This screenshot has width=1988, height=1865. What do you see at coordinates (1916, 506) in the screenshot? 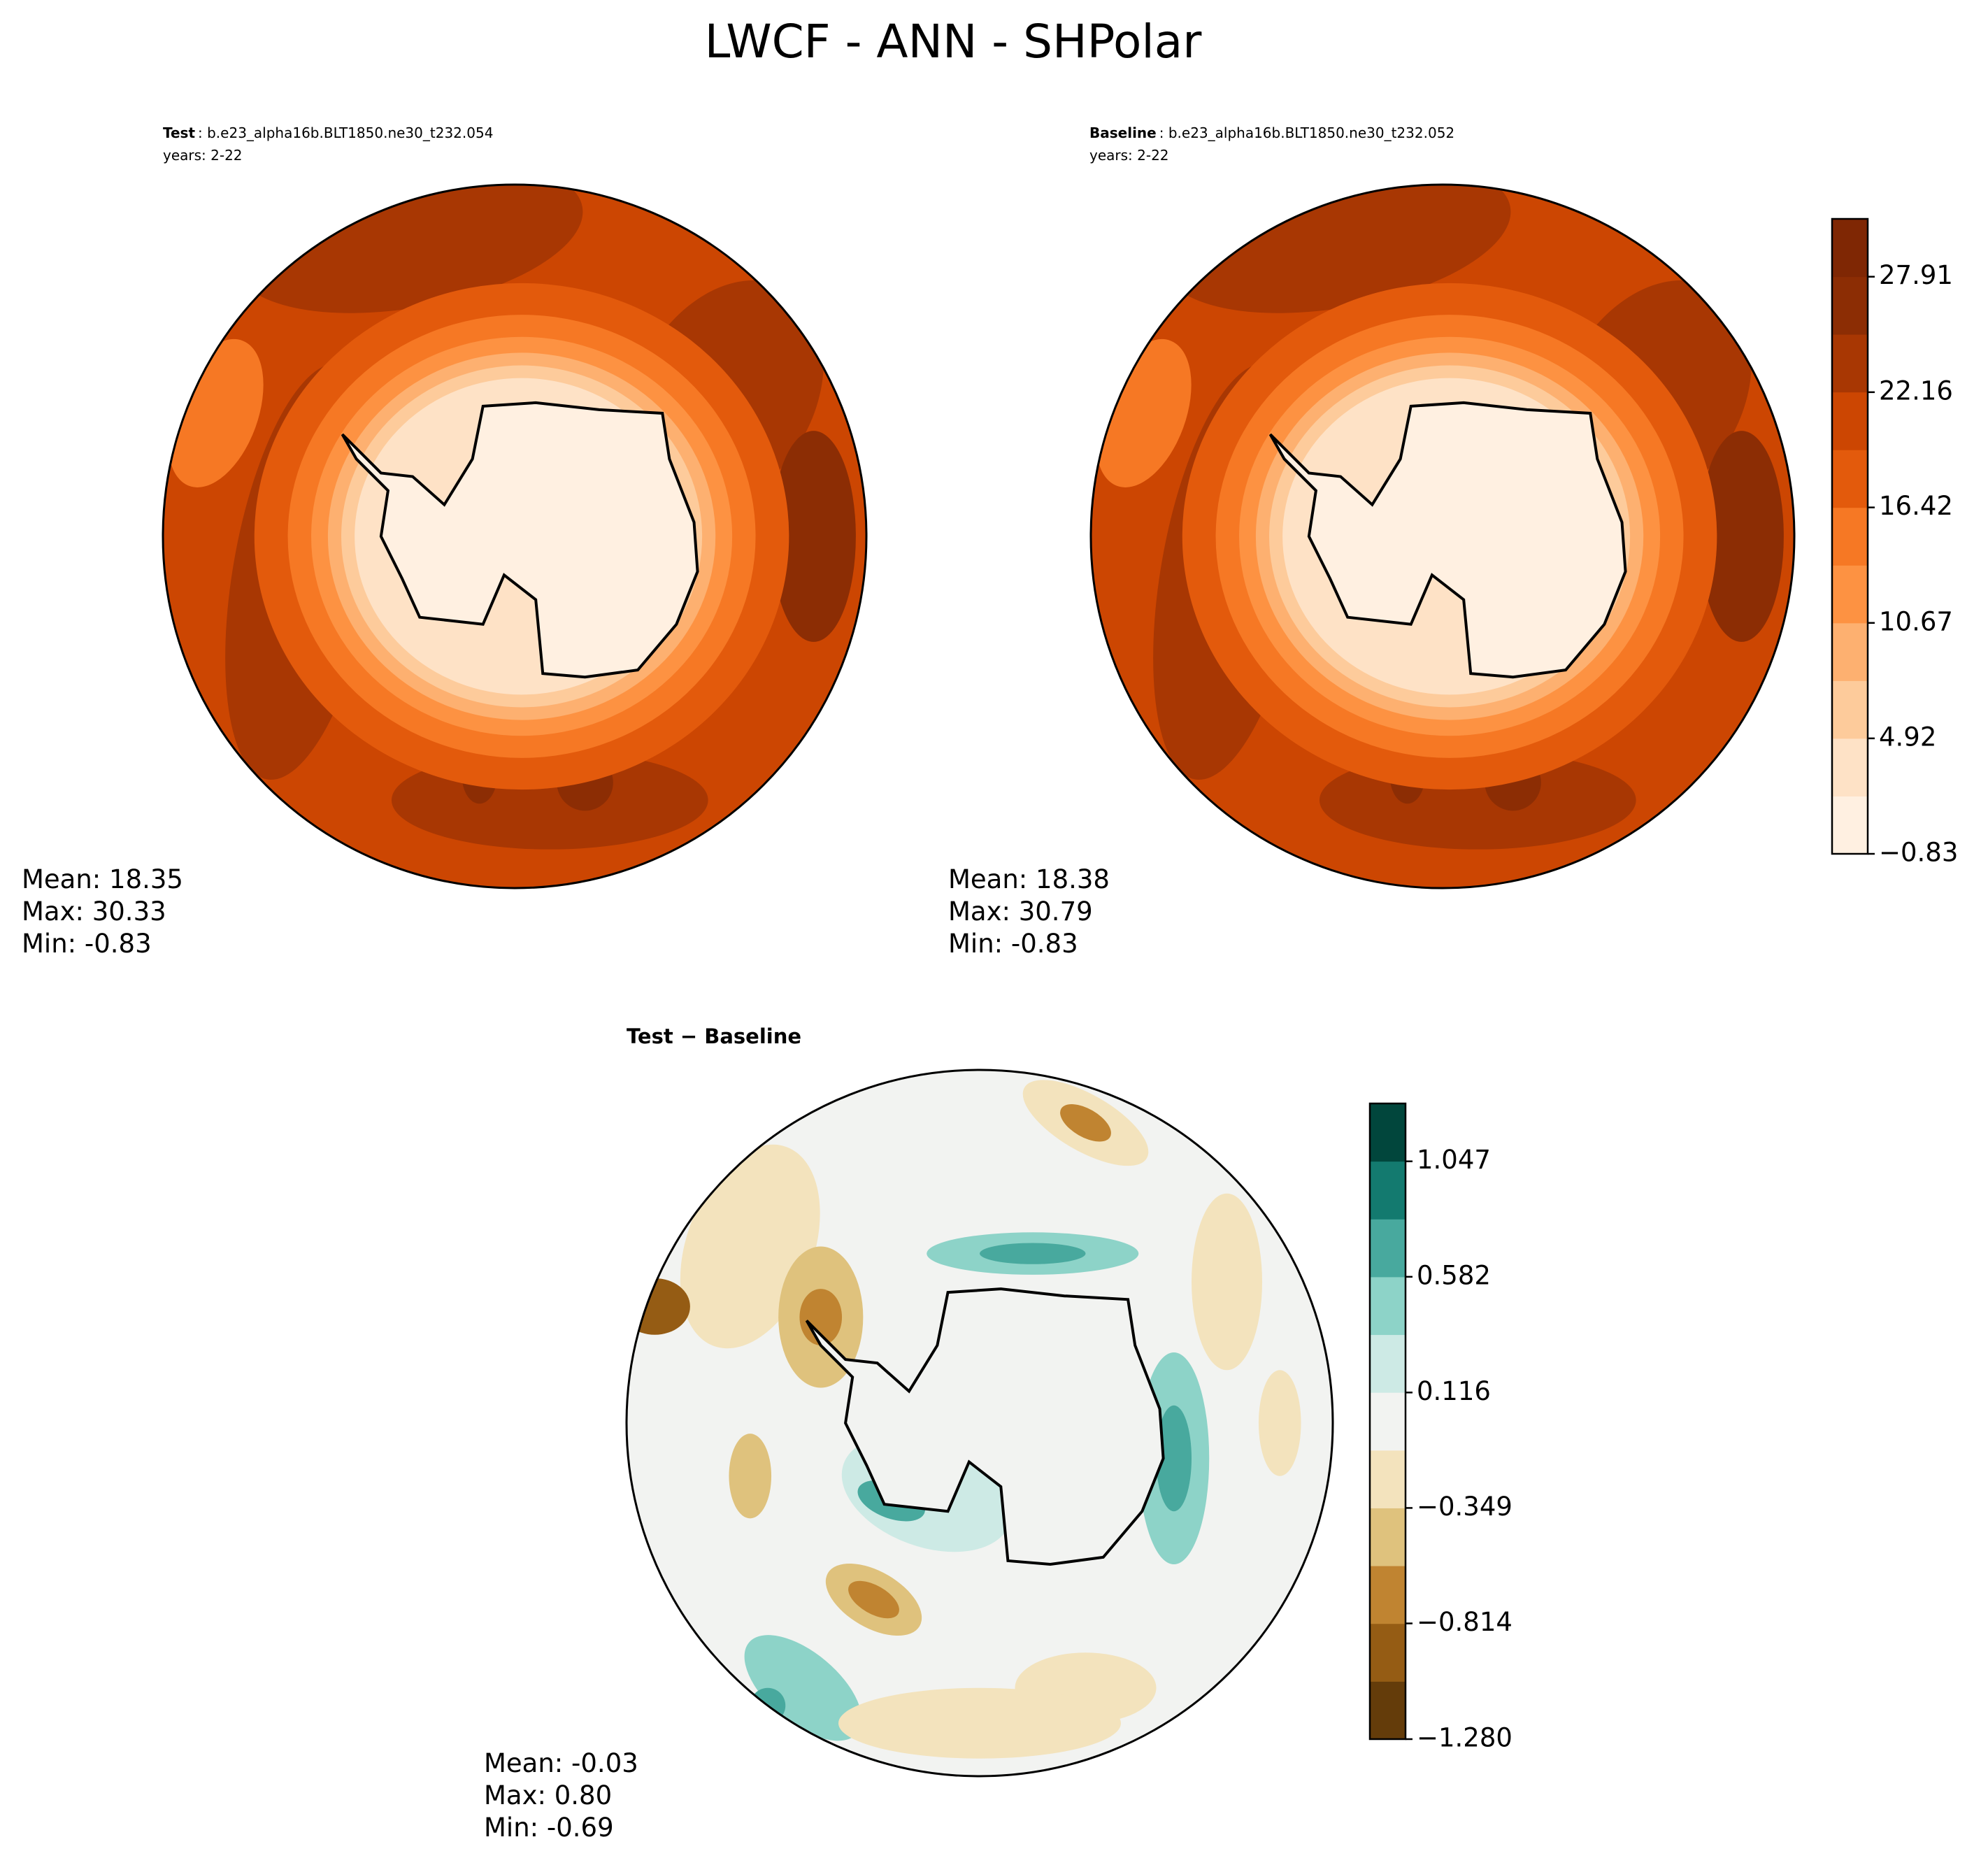
I see `colorbar-tick-label: 16.42` at bounding box center [1916, 506].